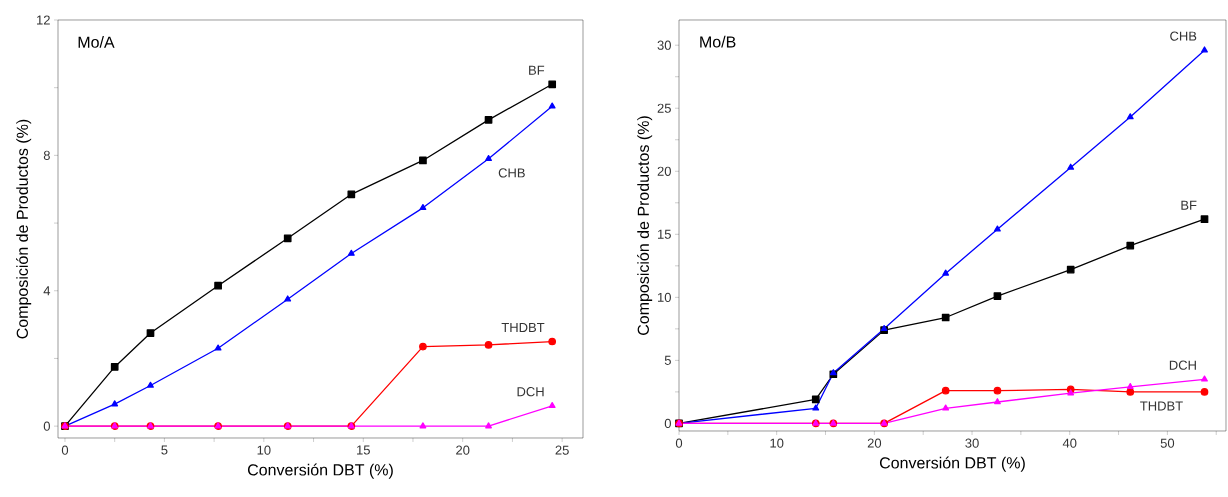 This screenshot has height=497, width=1228. I want to click on y-tick-label: 15, so click(664, 234).